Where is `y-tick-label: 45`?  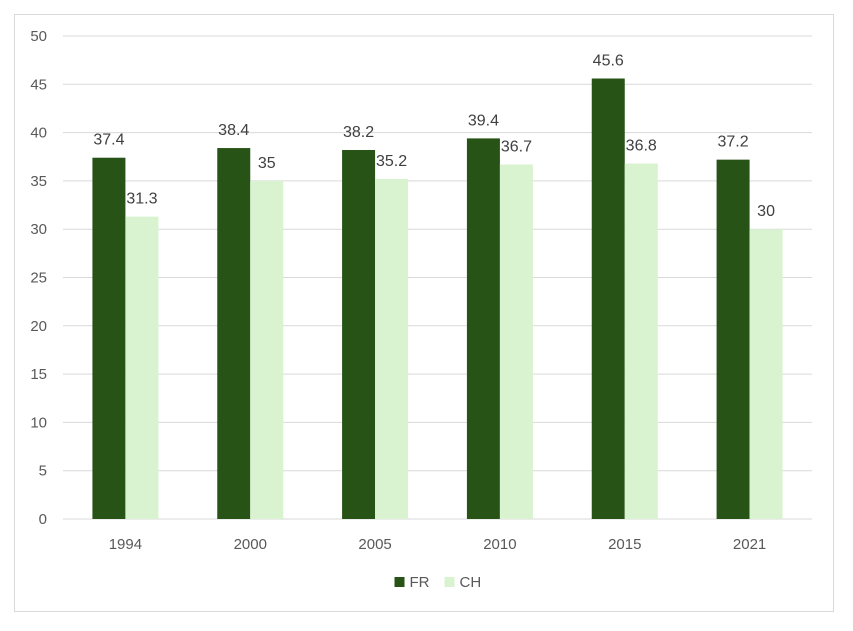 y-tick-label: 45 is located at coordinates (38, 84).